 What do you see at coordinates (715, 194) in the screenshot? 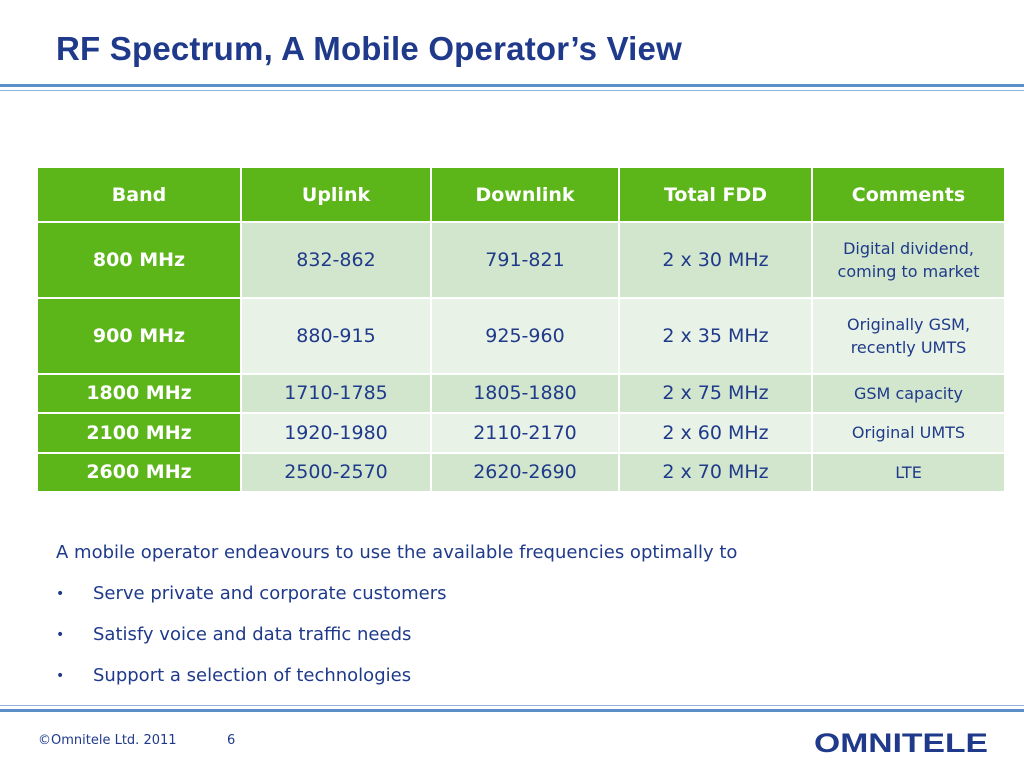
I see `header-total-fdd: Total FDD` at bounding box center [715, 194].